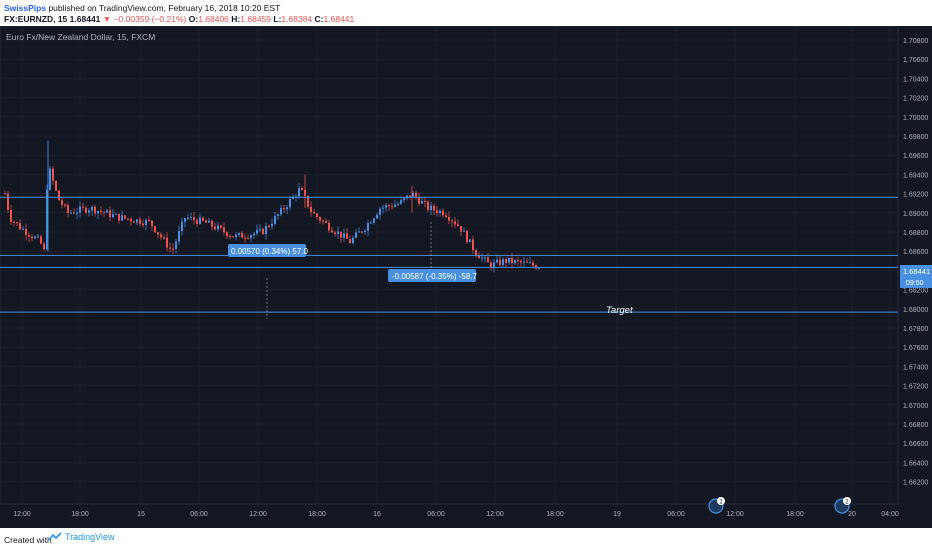  I want to click on price-tick-label: 1.69000, so click(915, 214).